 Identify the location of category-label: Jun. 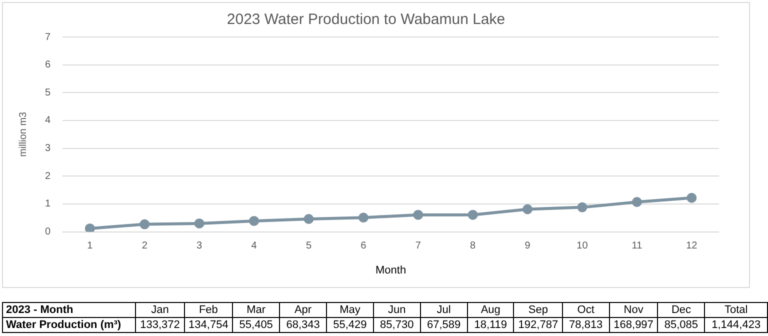
(396, 310).